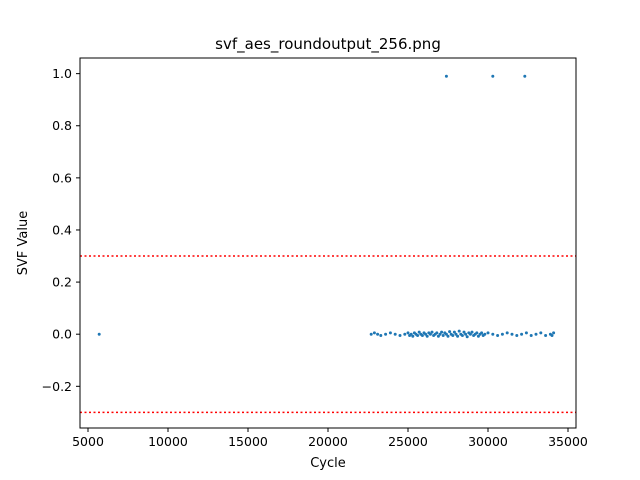  I want to click on x-tick-label: 30000, so click(488, 441).